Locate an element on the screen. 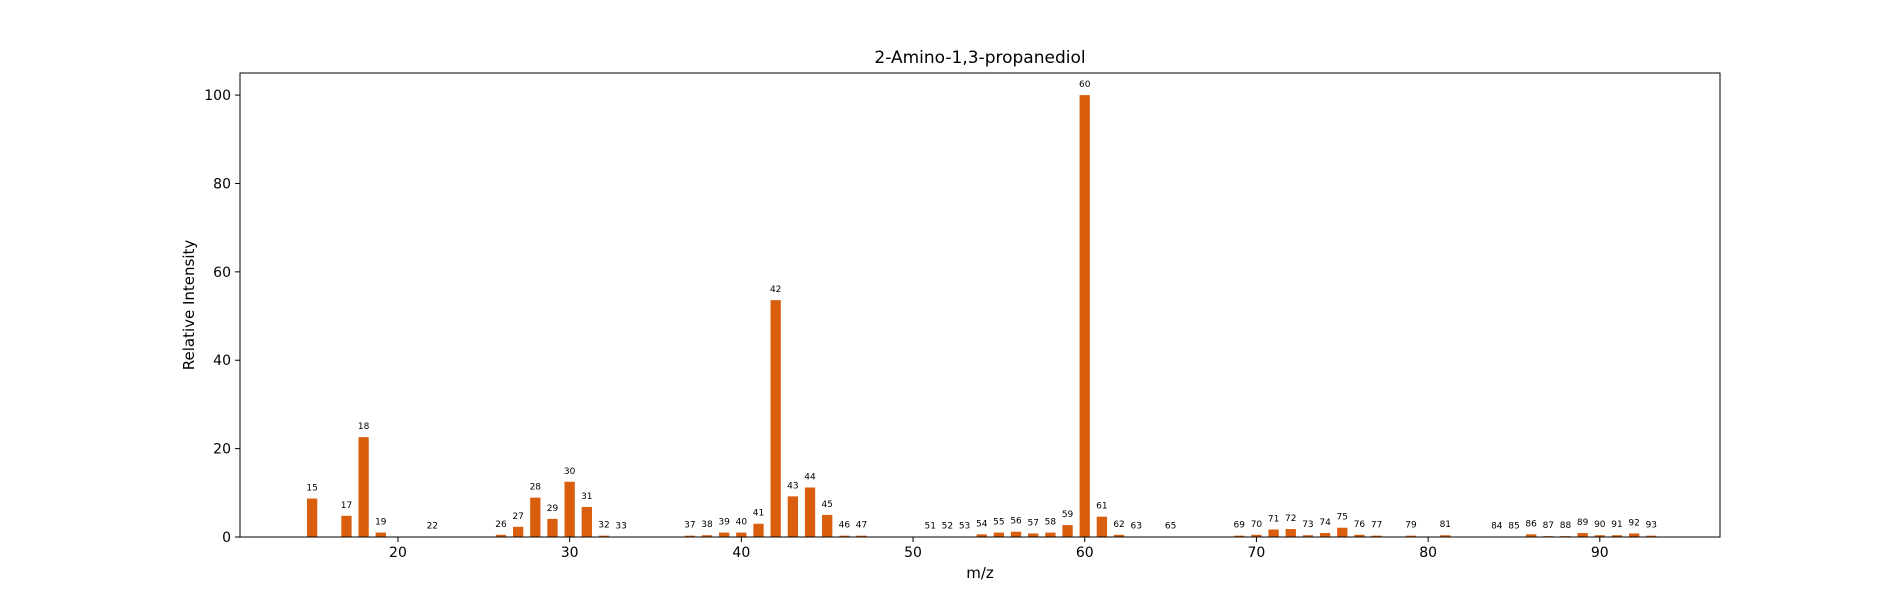 This screenshot has width=1900, height=600. bar-label: 27 is located at coordinates (517, 517).